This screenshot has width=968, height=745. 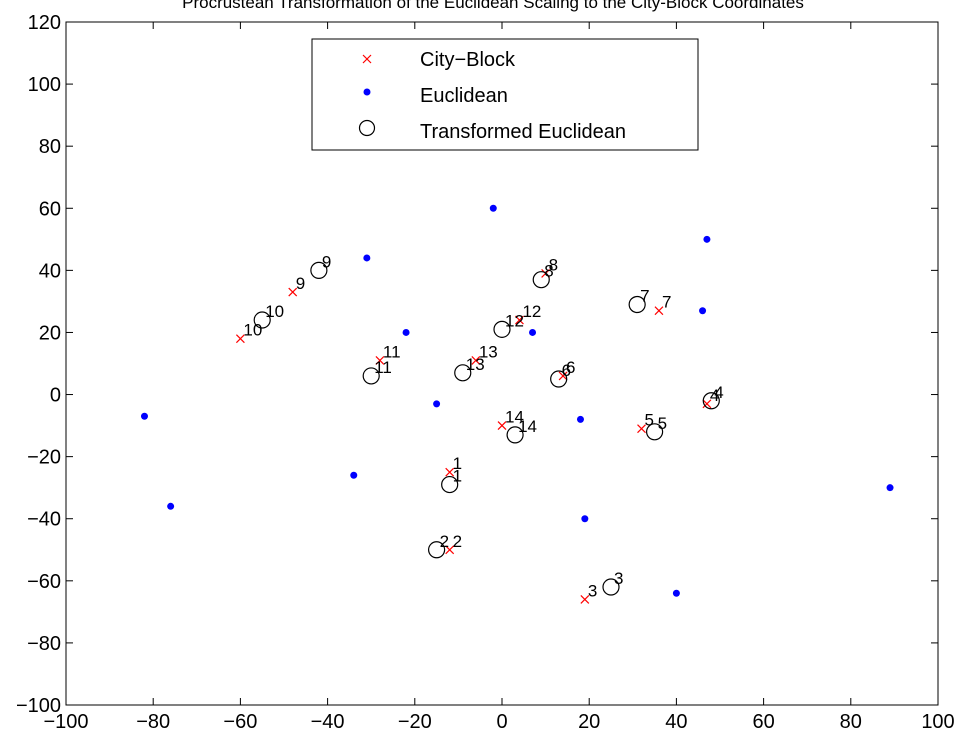 I want to click on transformed-euclidean-point-label: 8, so click(x=548, y=271).